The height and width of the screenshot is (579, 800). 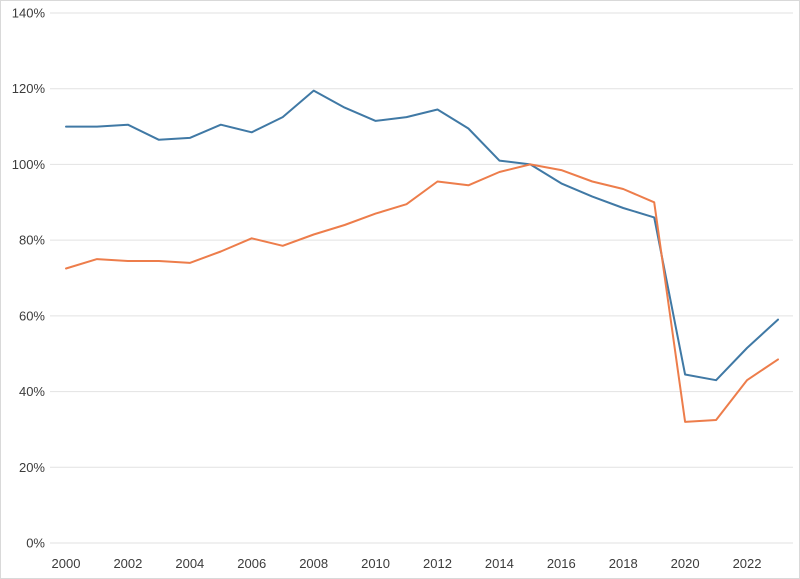 I want to click on y-axis-tick-label: 0%, so click(x=35, y=543).